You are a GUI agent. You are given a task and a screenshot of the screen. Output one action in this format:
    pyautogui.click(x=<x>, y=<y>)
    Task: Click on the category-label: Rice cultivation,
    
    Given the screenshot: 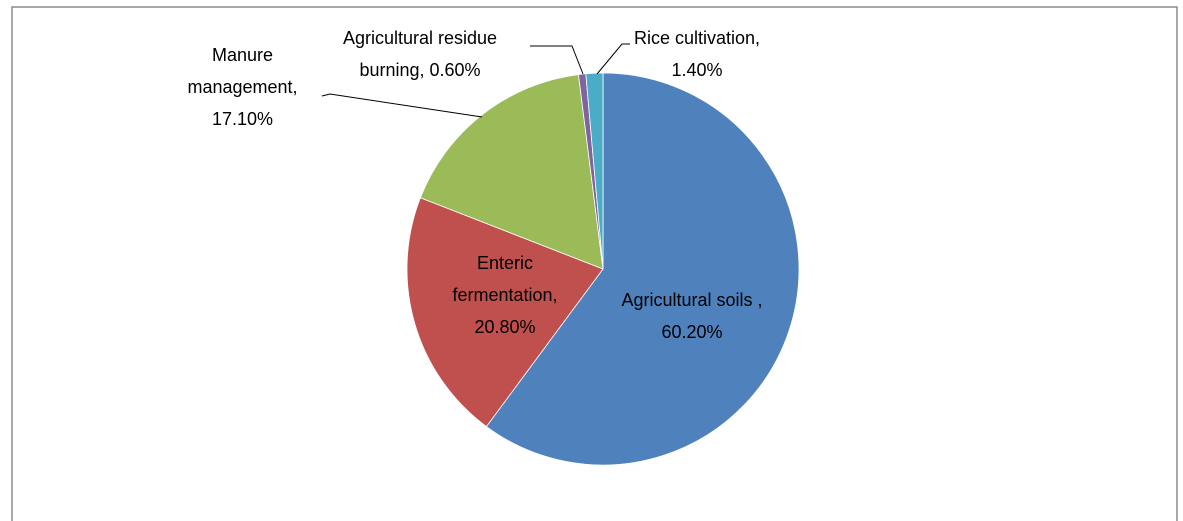 What is the action you would take?
    pyautogui.click(x=697, y=38)
    